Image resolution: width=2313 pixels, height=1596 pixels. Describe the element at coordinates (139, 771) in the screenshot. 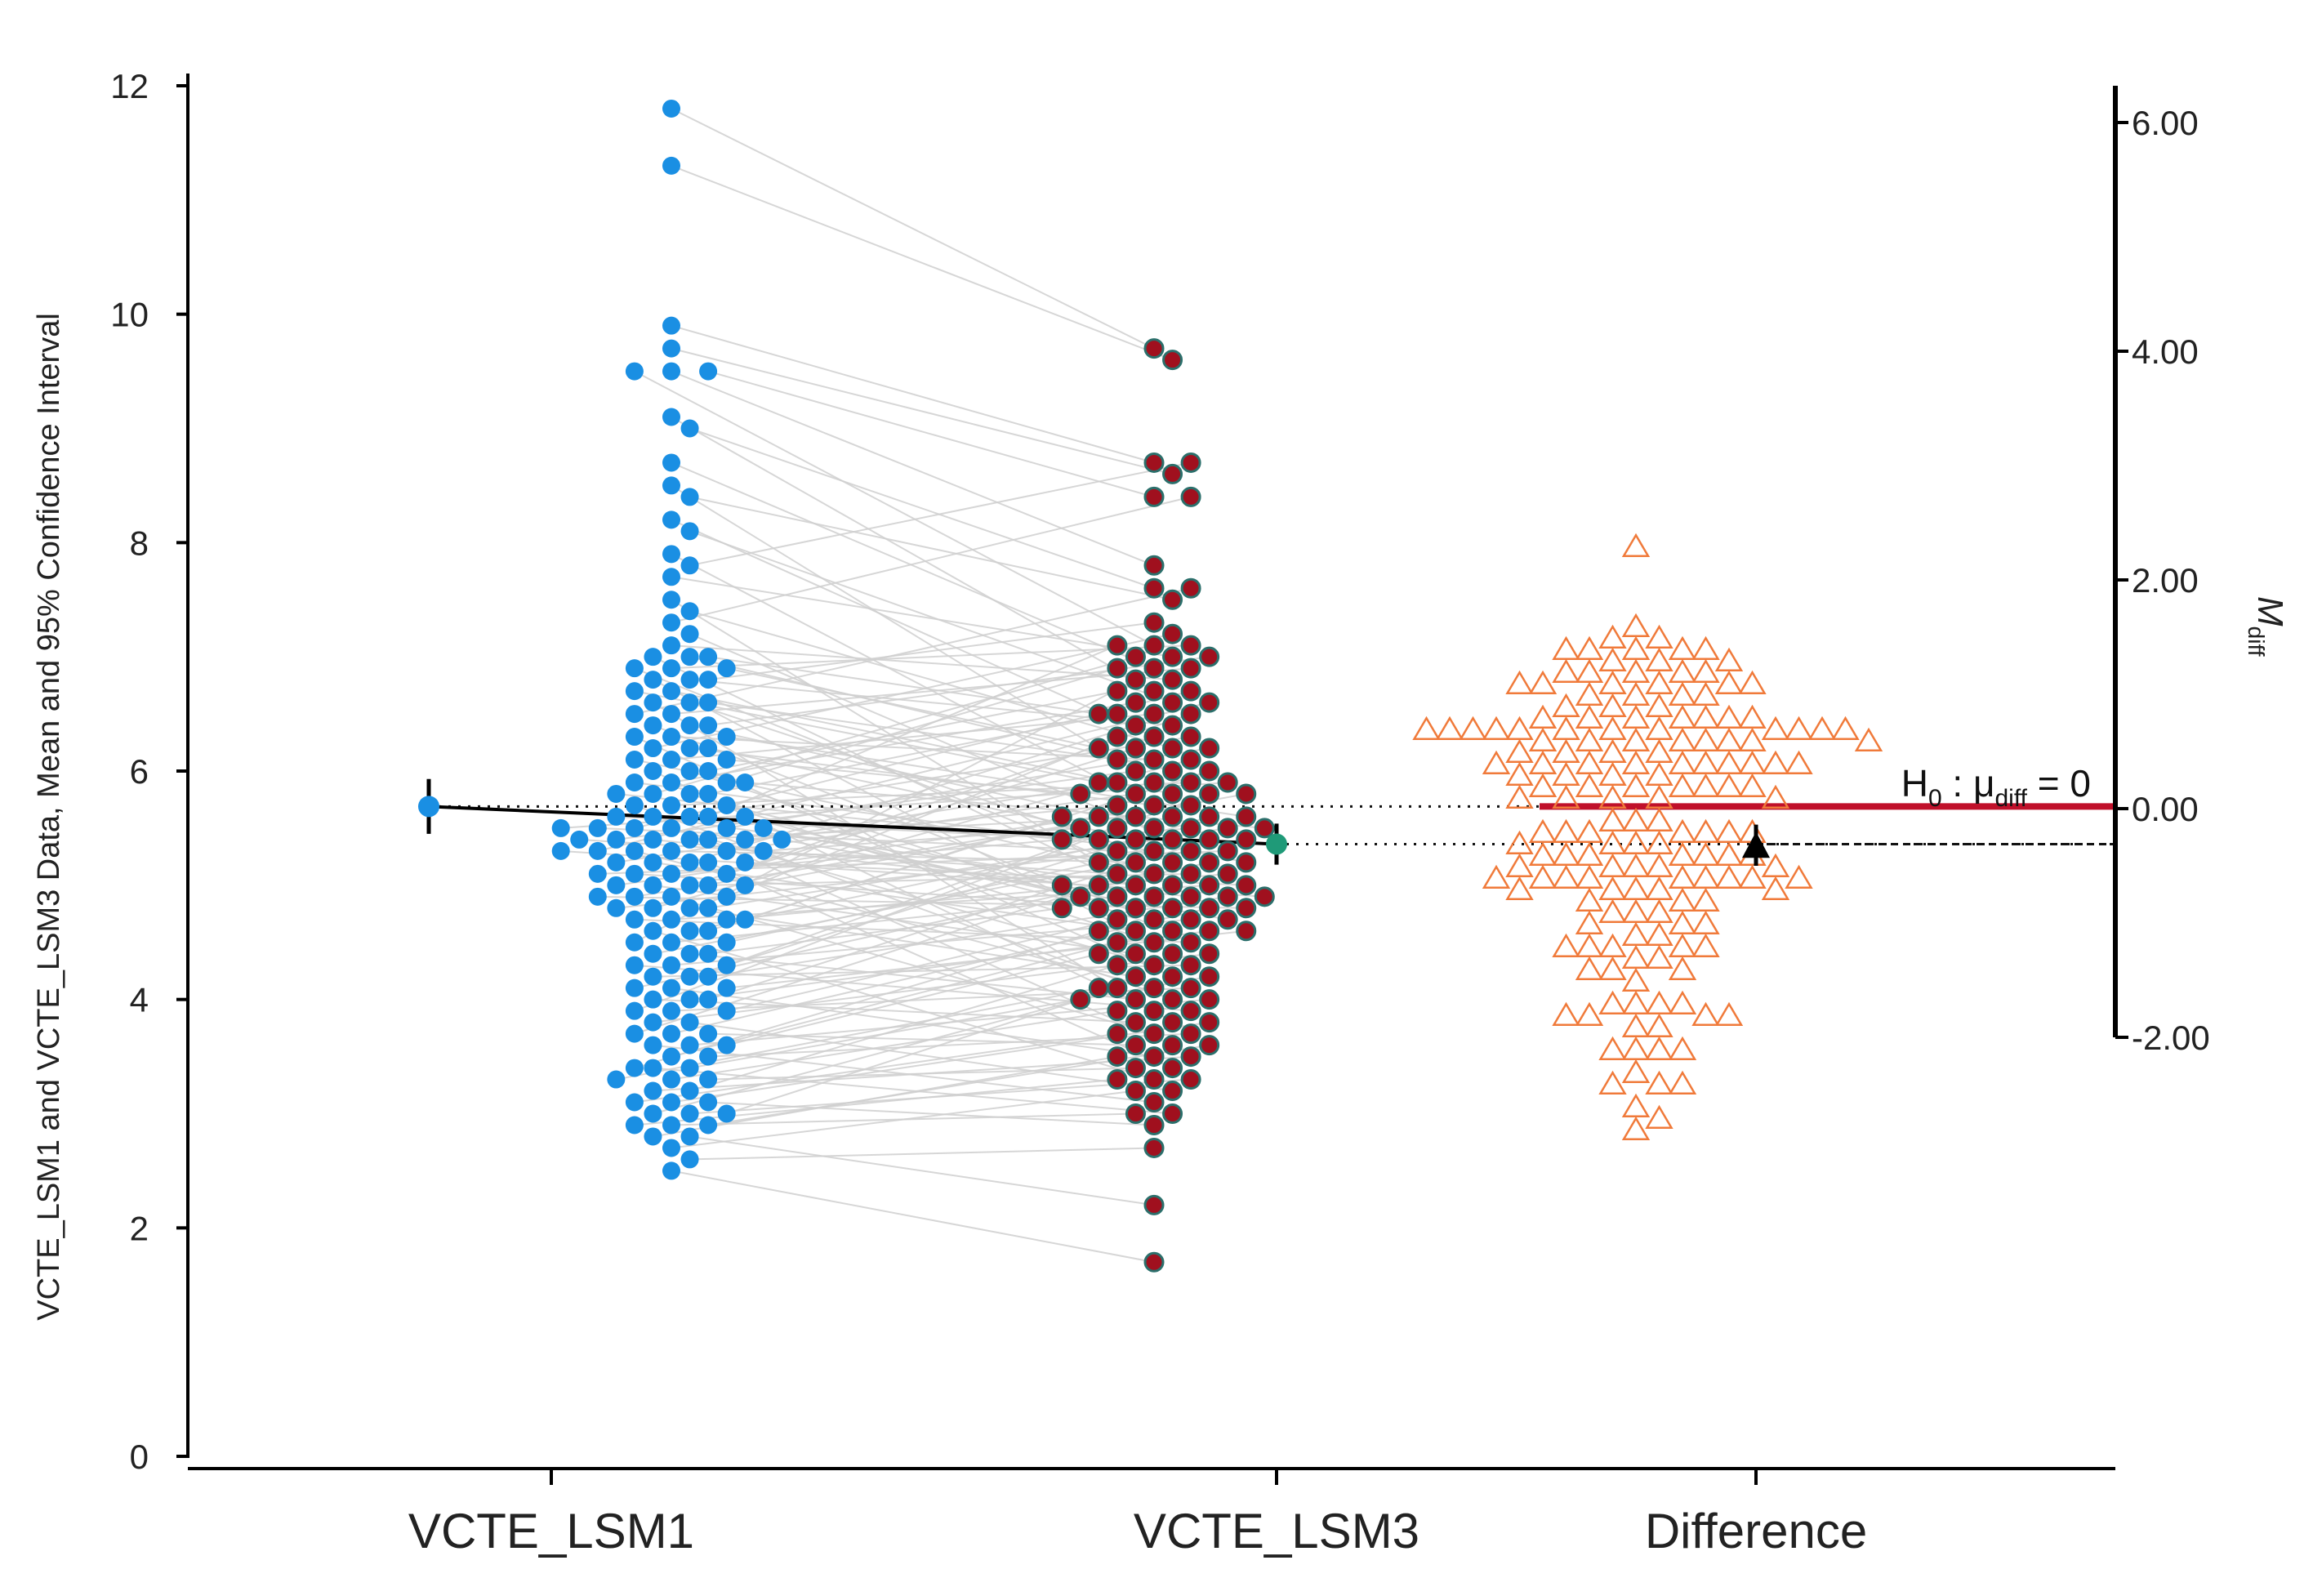

I see `y-tick-label: 6` at that location.